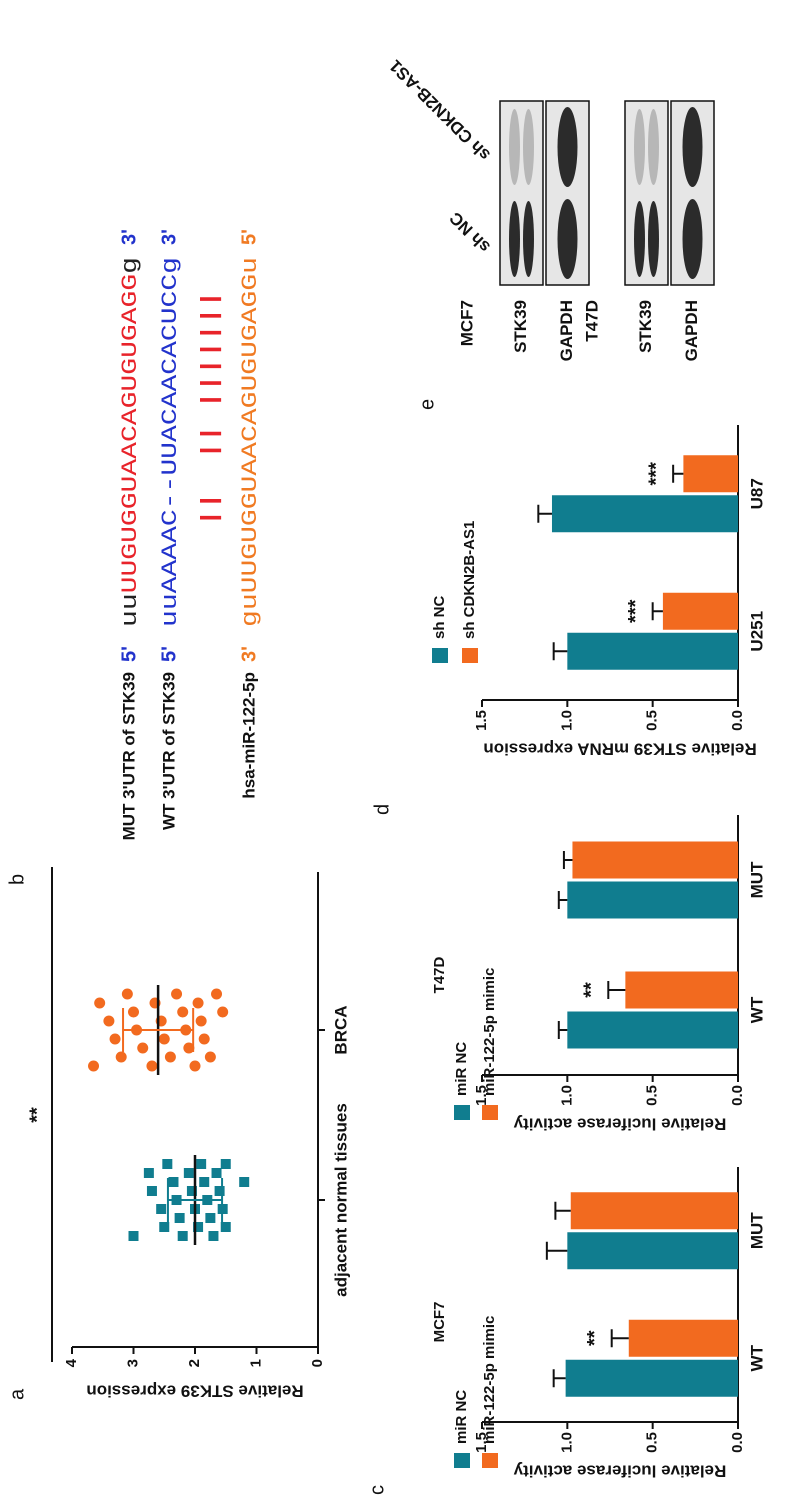 Image resolution: width=797 pixels, height=1512 pixels. I want to click on cell-line-label: T47D, so click(591, 321).